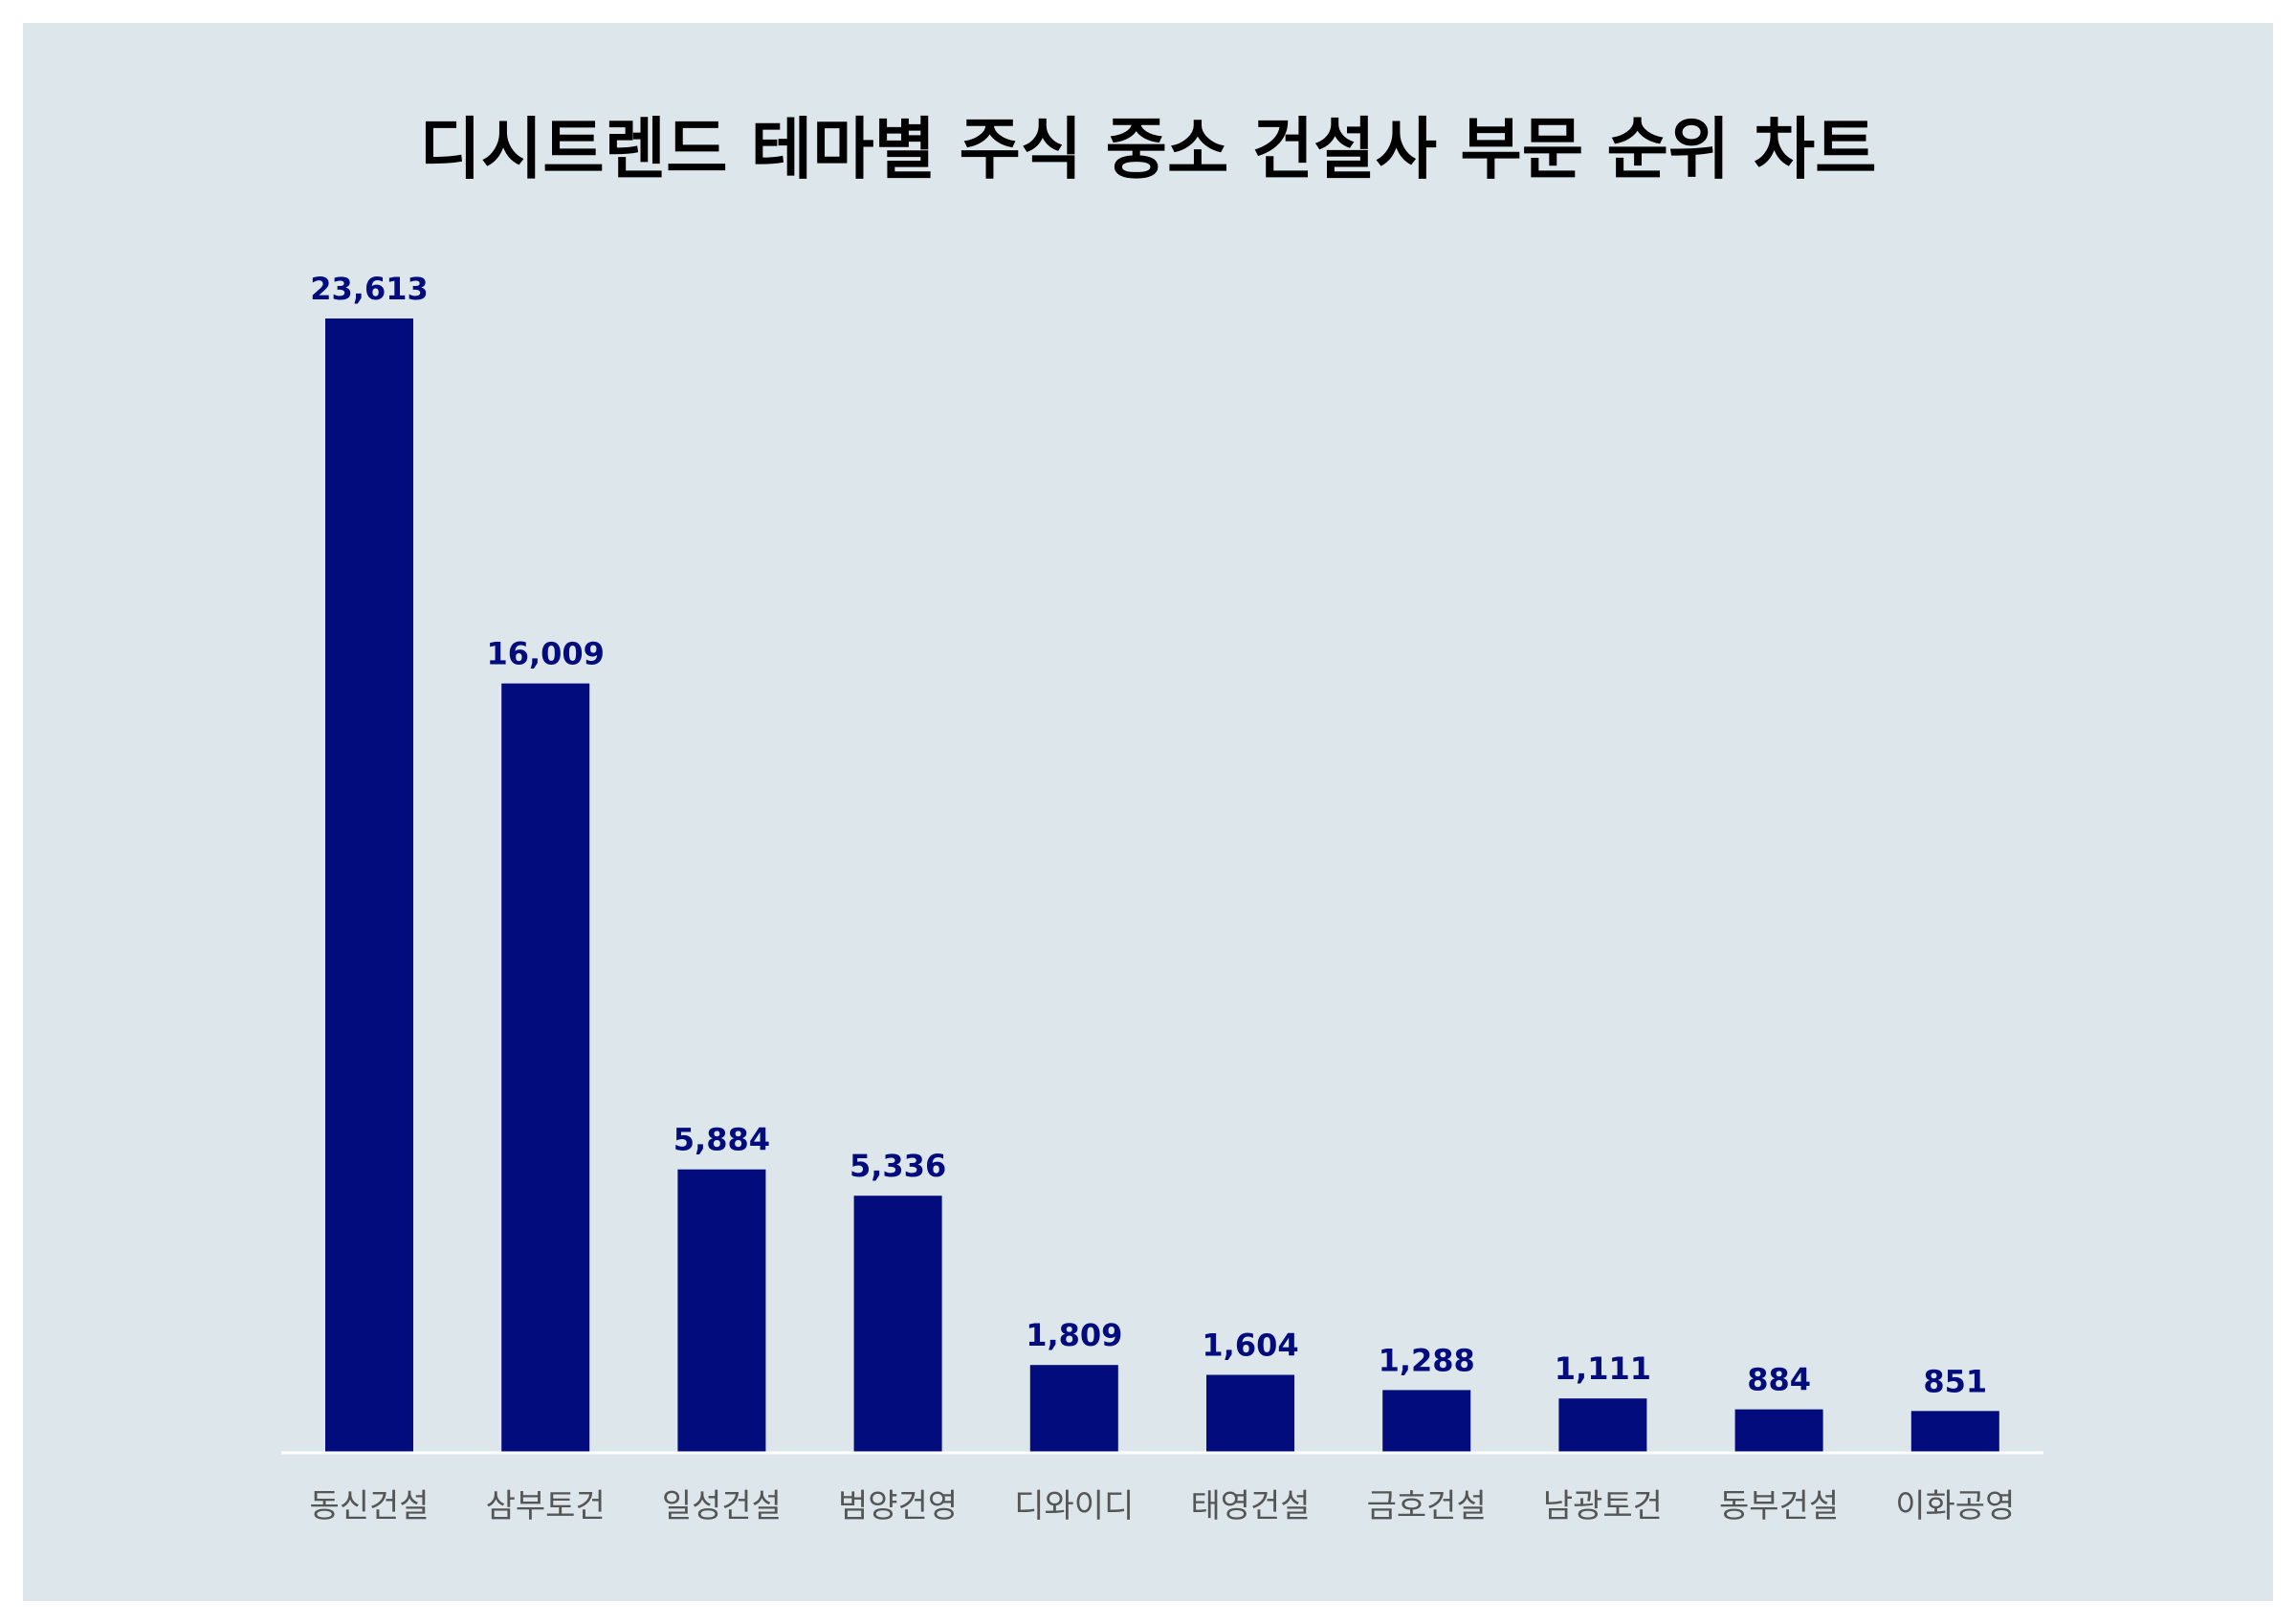  I want to click on category-label: 삼부토건, so click(546, 1506).